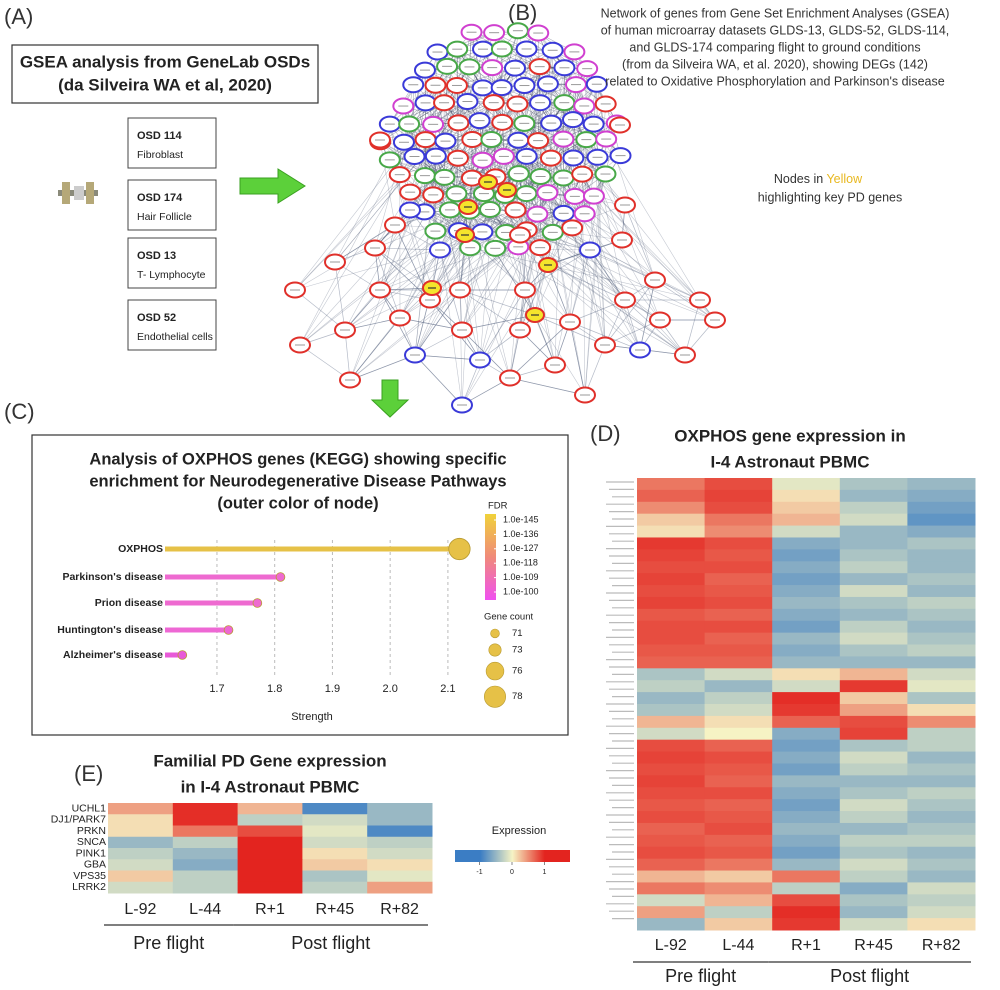 Image resolution: width=1000 pixels, height=990 pixels. Describe the element at coordinates (941, 945) in the screenshot. I see `column-label: R+82` at that location.